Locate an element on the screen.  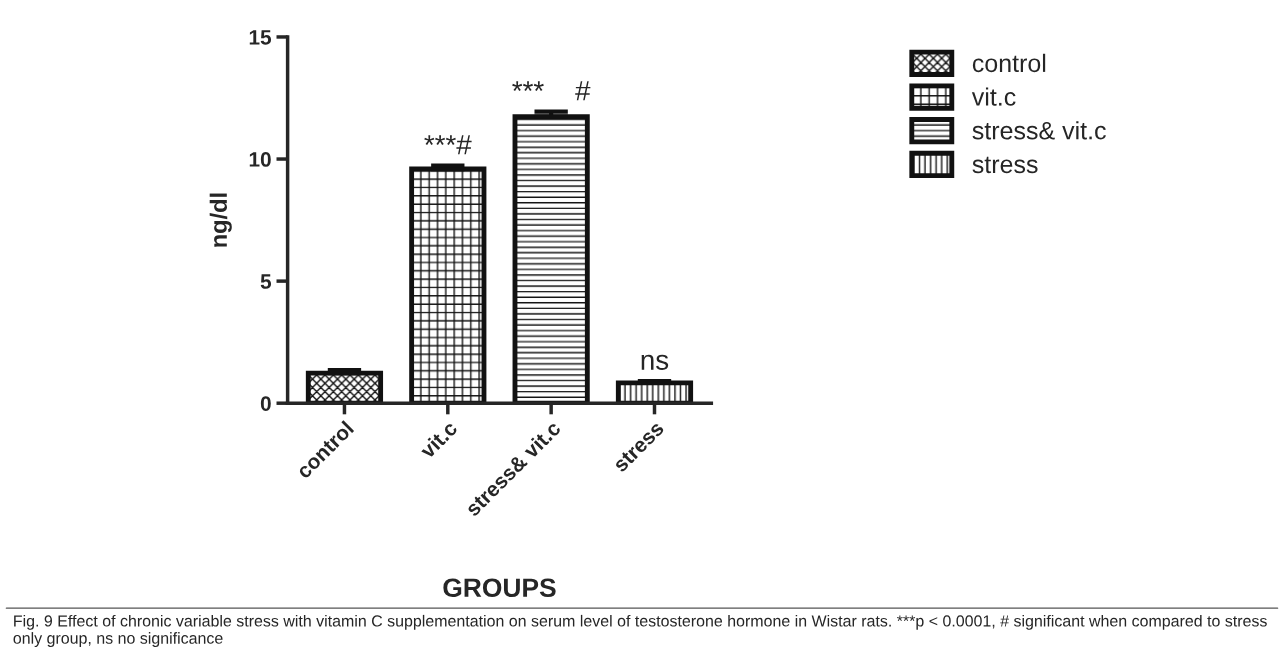
legend-label: stress& vit.c is located at coordinates (1039, 130).